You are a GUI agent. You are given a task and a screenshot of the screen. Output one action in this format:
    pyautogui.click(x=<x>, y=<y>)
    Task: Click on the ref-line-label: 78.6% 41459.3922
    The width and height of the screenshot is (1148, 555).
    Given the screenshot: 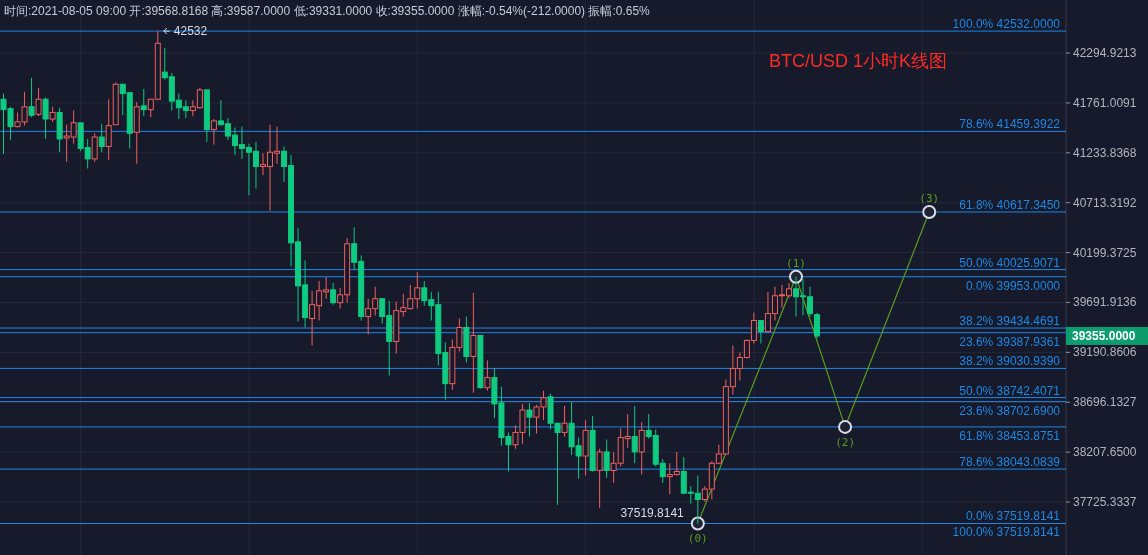 What is the action you would take?
    pyautogui.click(x=1010, y=124)
    